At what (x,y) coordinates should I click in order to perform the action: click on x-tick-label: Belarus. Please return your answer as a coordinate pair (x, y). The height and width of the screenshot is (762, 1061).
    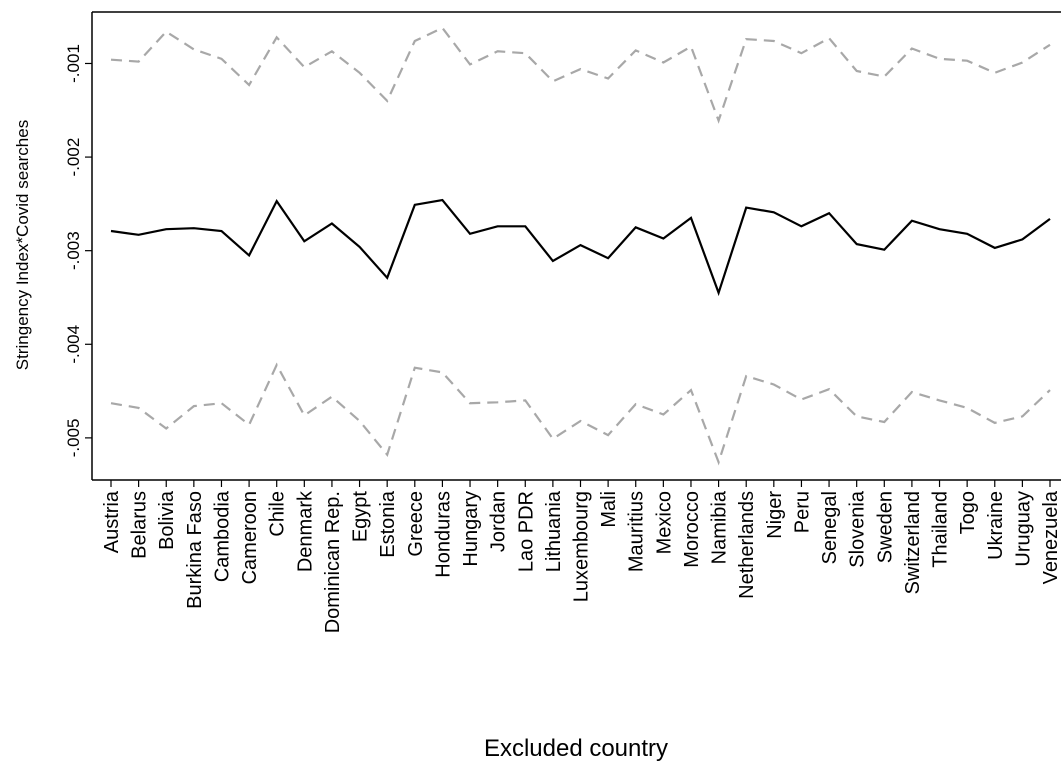
    Looking at the image, I should click on (140, 525).